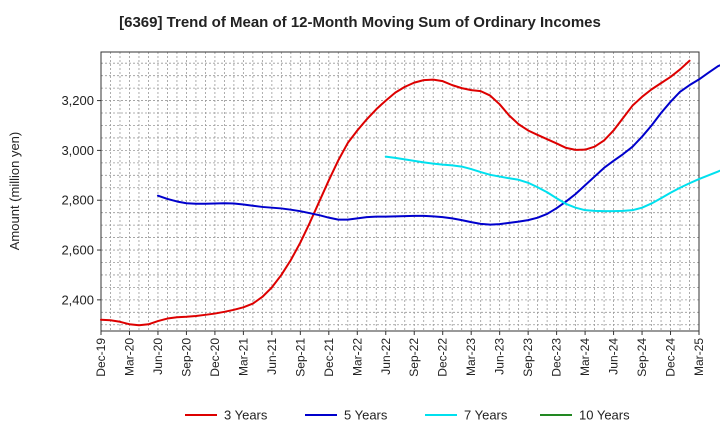  Describe the element at coordinates (77, 150) in the screenshot. I see `y-tick-label: 3,000` at that location.